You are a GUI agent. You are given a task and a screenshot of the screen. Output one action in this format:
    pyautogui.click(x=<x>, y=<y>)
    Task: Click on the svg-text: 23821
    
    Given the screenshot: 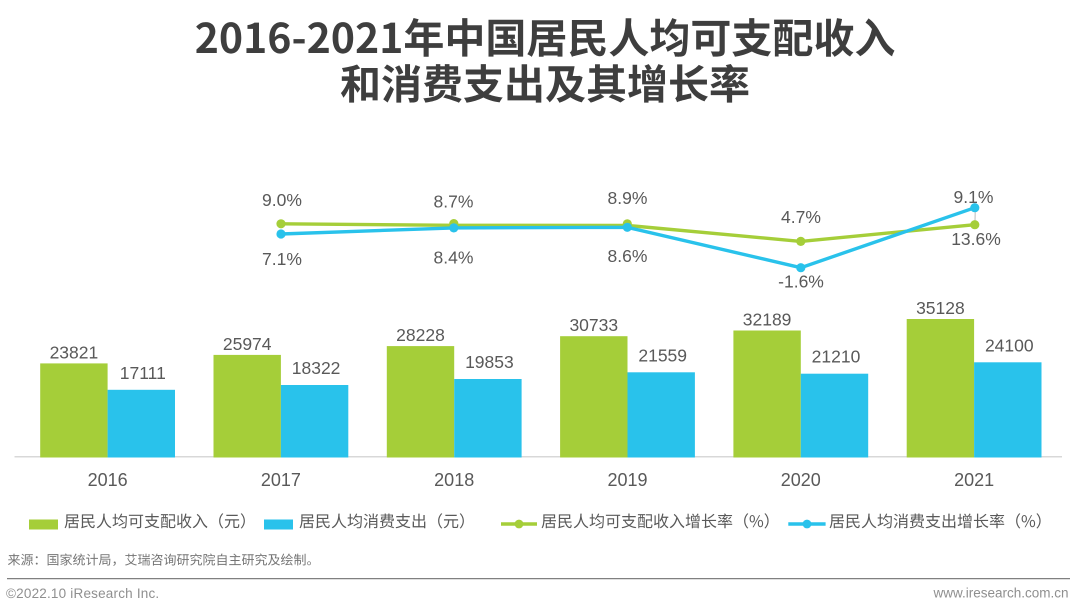 What is the action you would take?
    pyautogui.click(x=74, y=352)
    